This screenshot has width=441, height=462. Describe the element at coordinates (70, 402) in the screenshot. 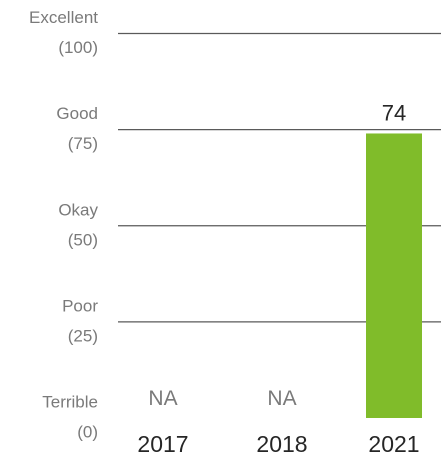

I see `y-tick-label: Terrible` at that location.